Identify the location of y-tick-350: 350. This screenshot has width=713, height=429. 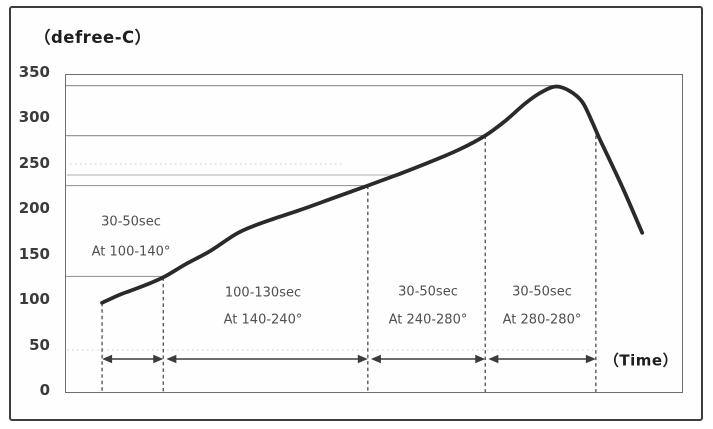
(34, 72).